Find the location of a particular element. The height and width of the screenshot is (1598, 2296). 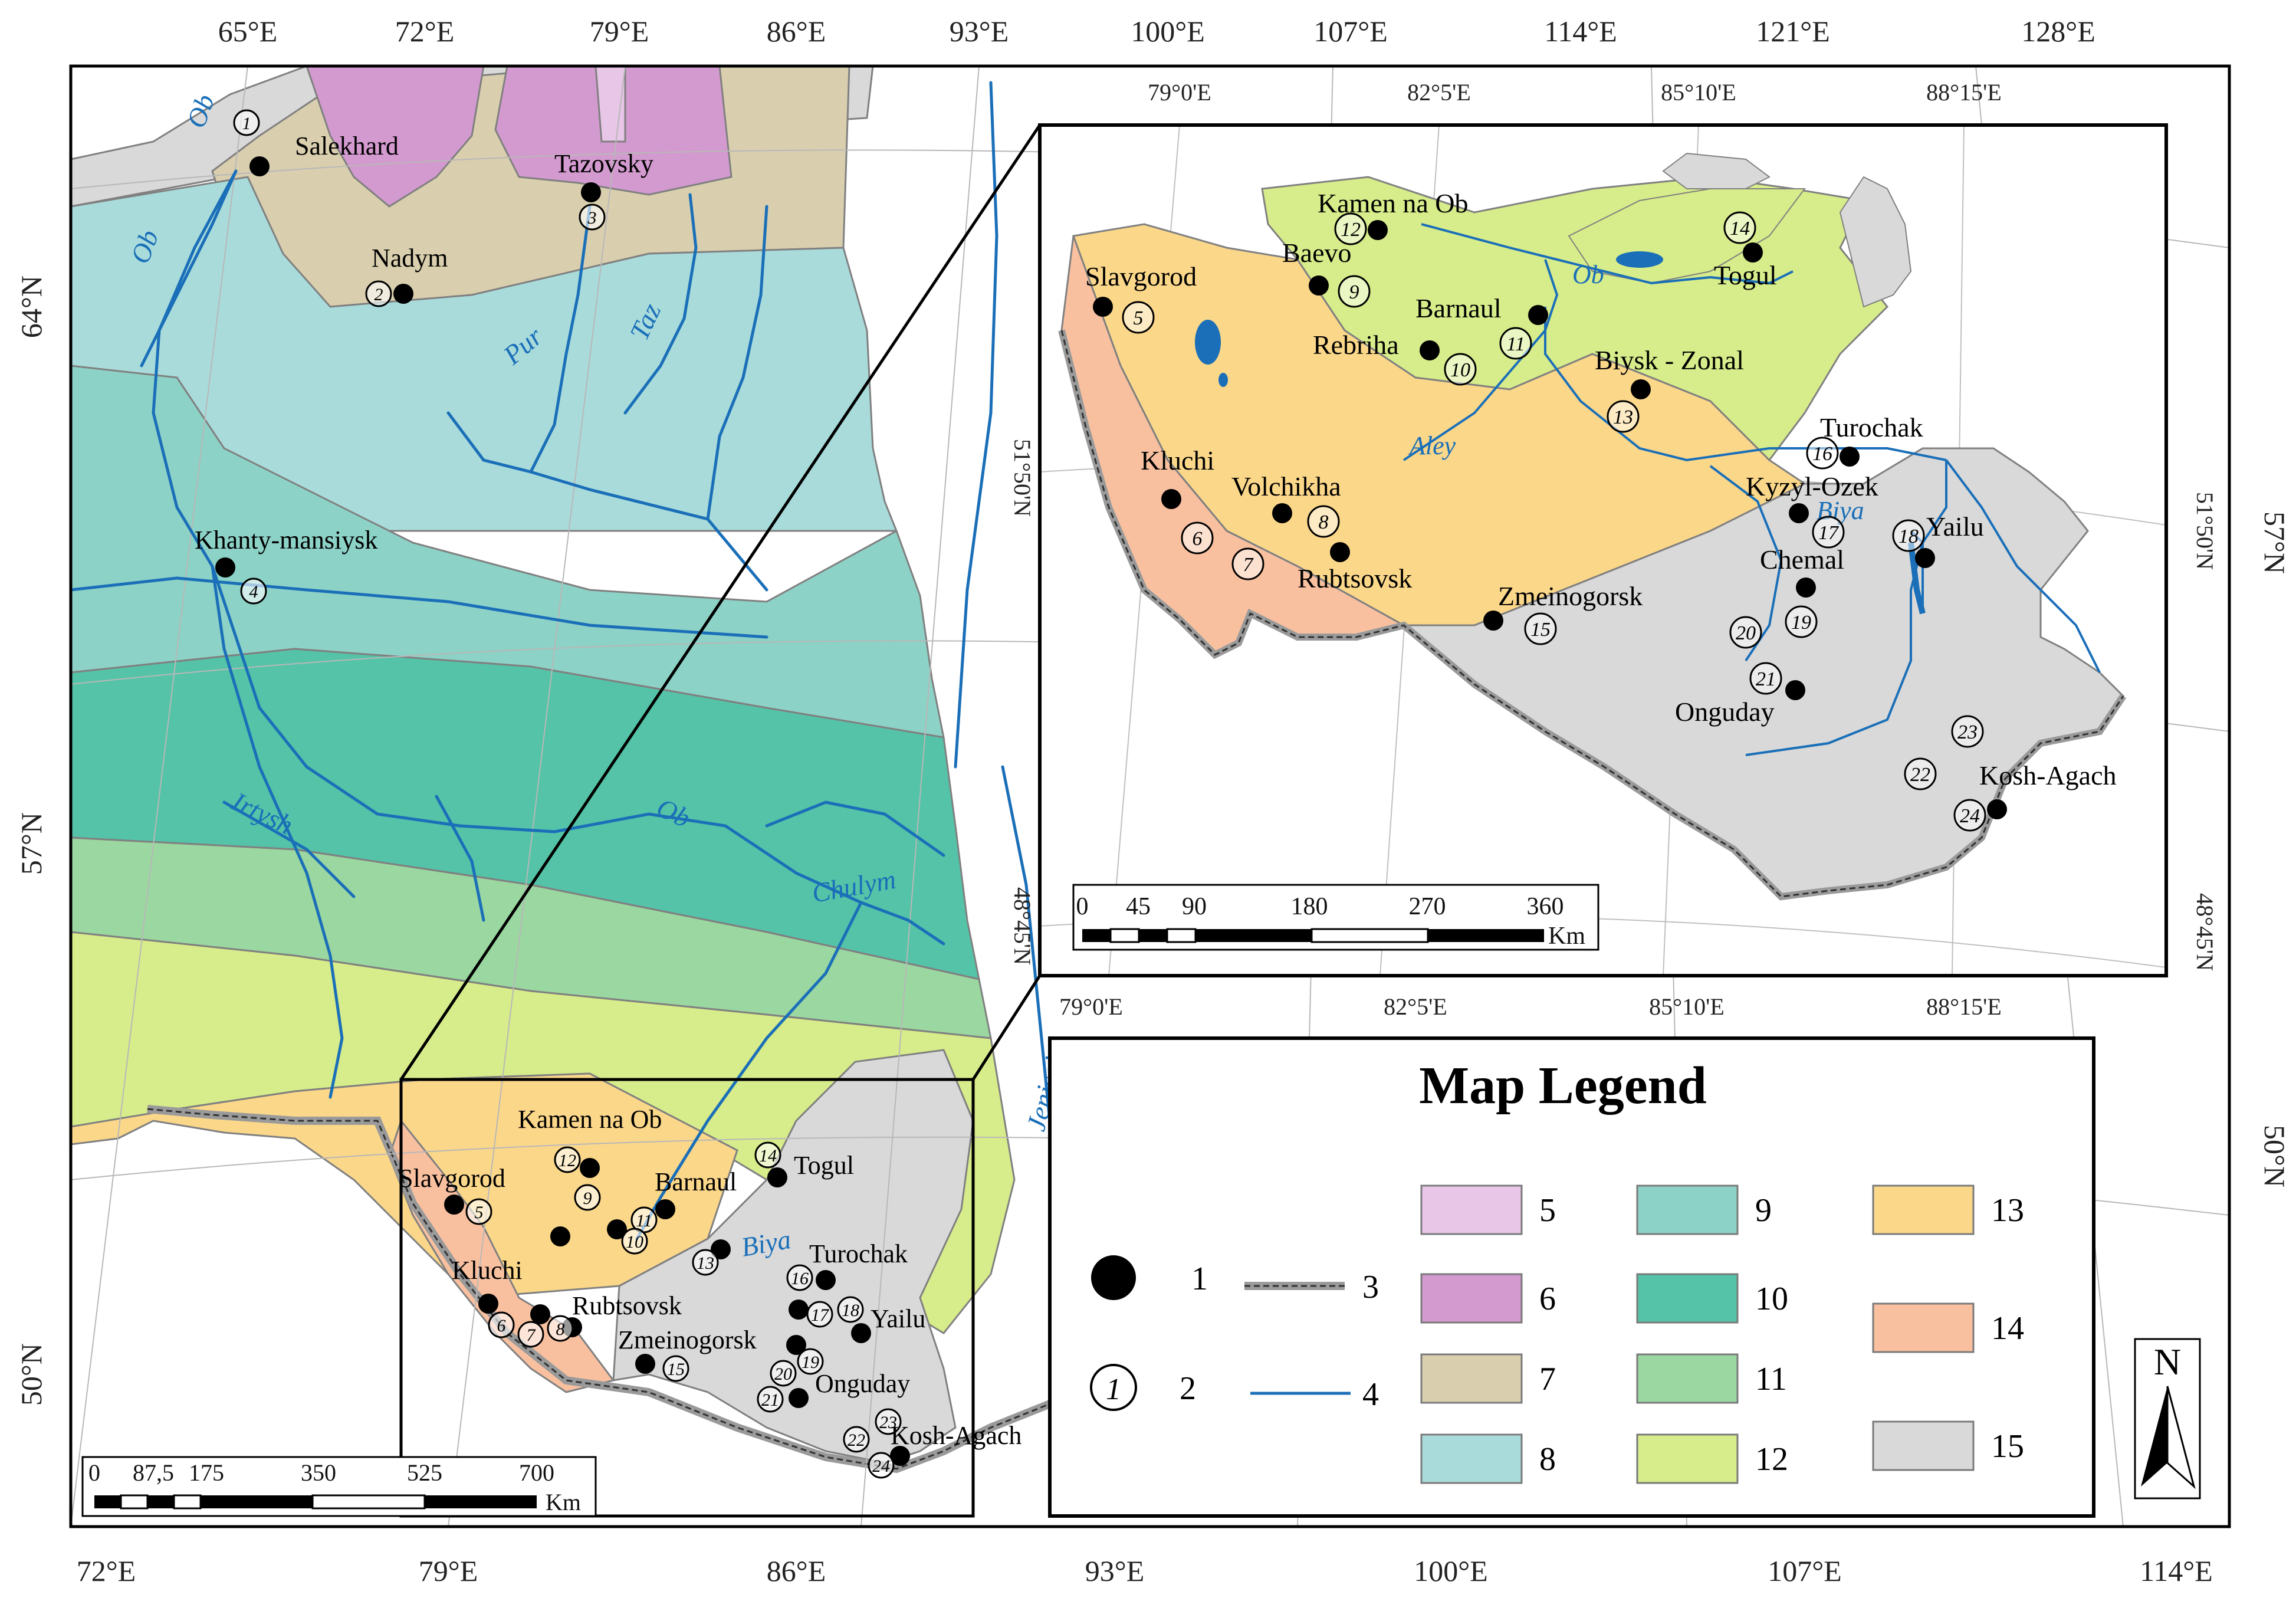

north-arrow: N is located at coordinates (2167, 1418).